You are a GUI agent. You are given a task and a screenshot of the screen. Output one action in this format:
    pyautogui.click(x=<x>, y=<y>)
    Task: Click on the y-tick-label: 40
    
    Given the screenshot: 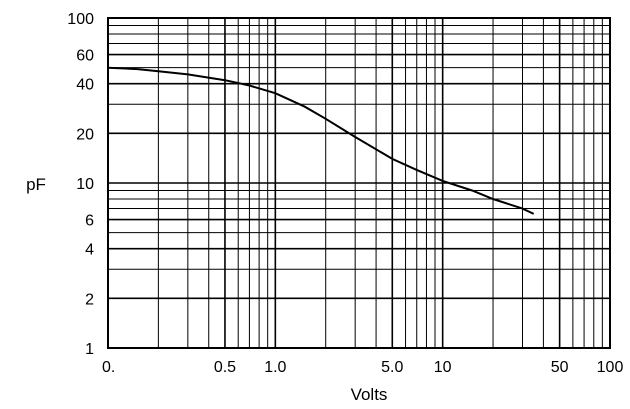 What is the action you would take?
    pyautogui.click(x=85, y=85)
    